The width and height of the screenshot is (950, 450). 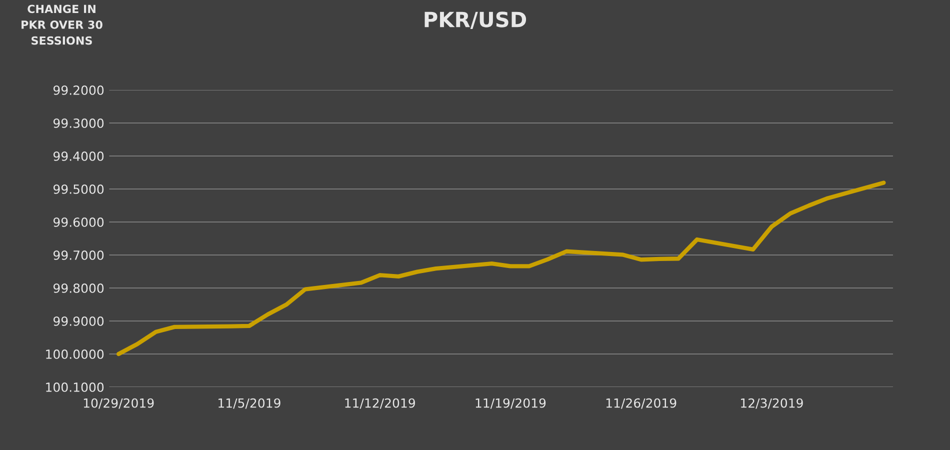 I want to click on x-tick-label: 12/3/2019, so click(x=772, y=403).